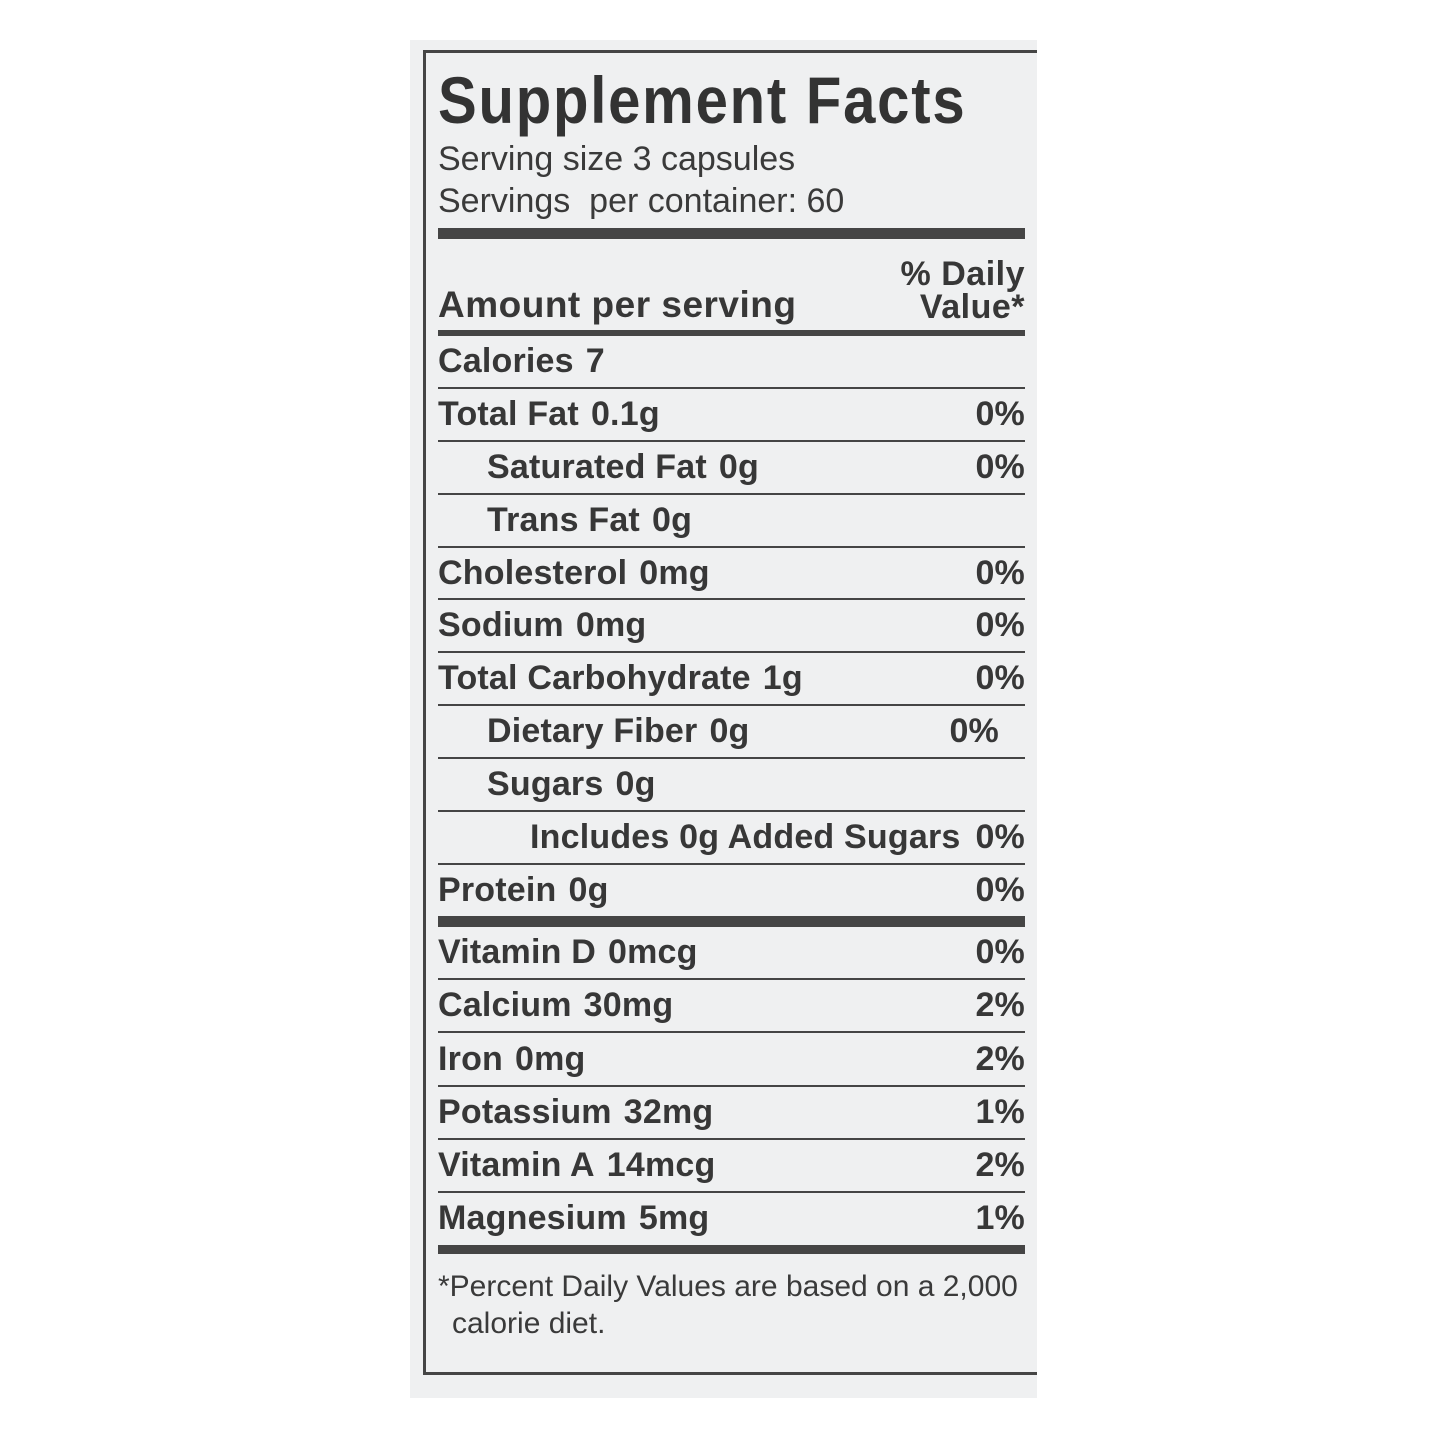 The width and height of the screenshot is (1445, 1445). I want to click on divider-thick-bottom, so click(731, 1249).